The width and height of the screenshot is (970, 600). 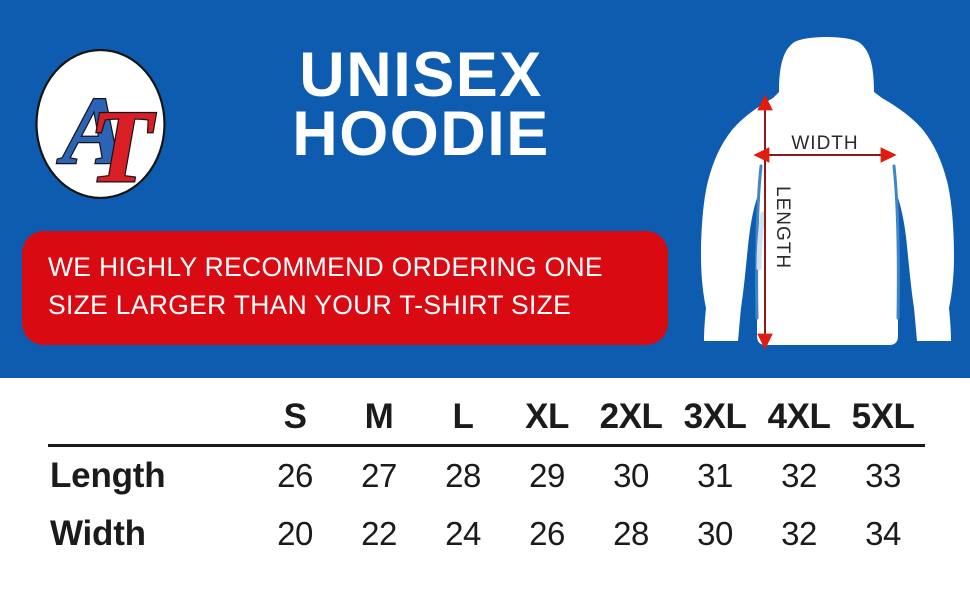 I want to click on logo-oval-icon: A T, so click(x=100, y=124).